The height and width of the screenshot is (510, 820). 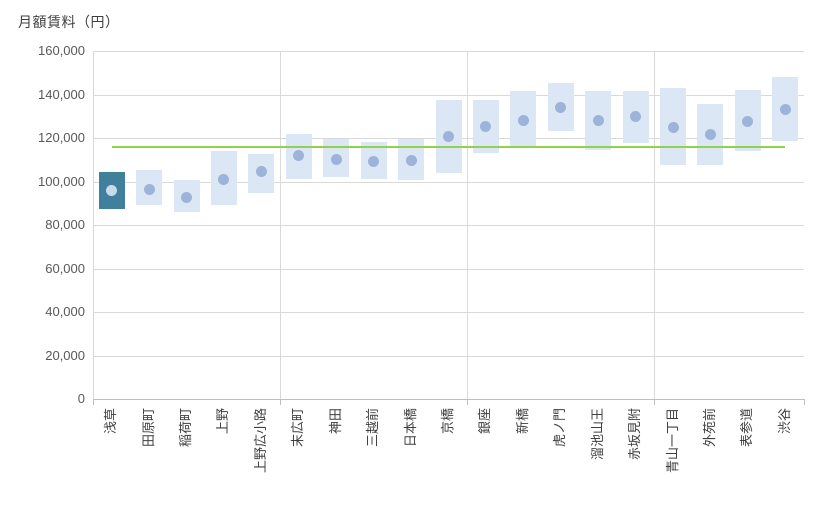 What do you see at coordinates (69, 22) in the screenshot?
I see `chart-title: 月額賃料（円）` at bounding box center [69, 22].